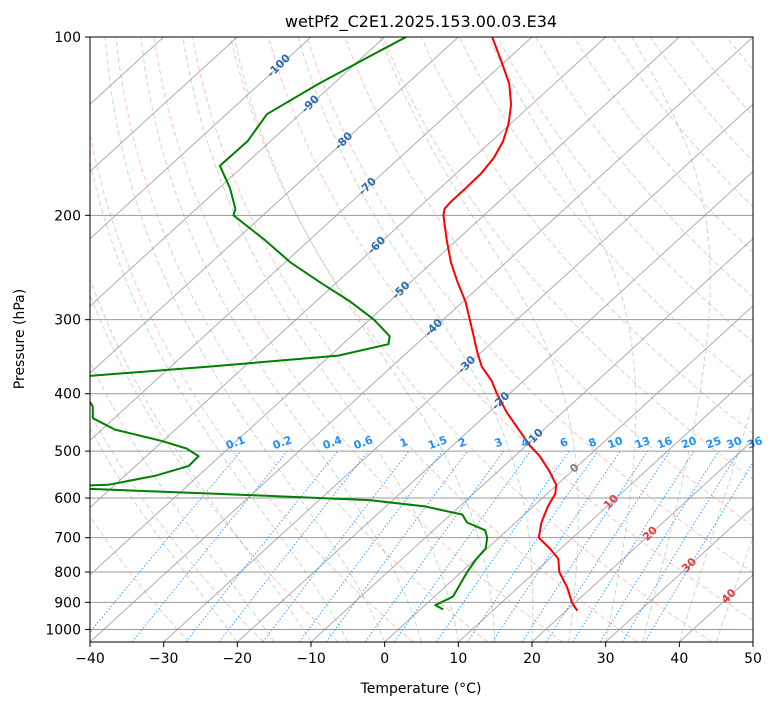  What do you see at coordinates (713, 442) in the screenshot?
I see `mixing-ratio-label: 25` at bounding box center [713, 442].